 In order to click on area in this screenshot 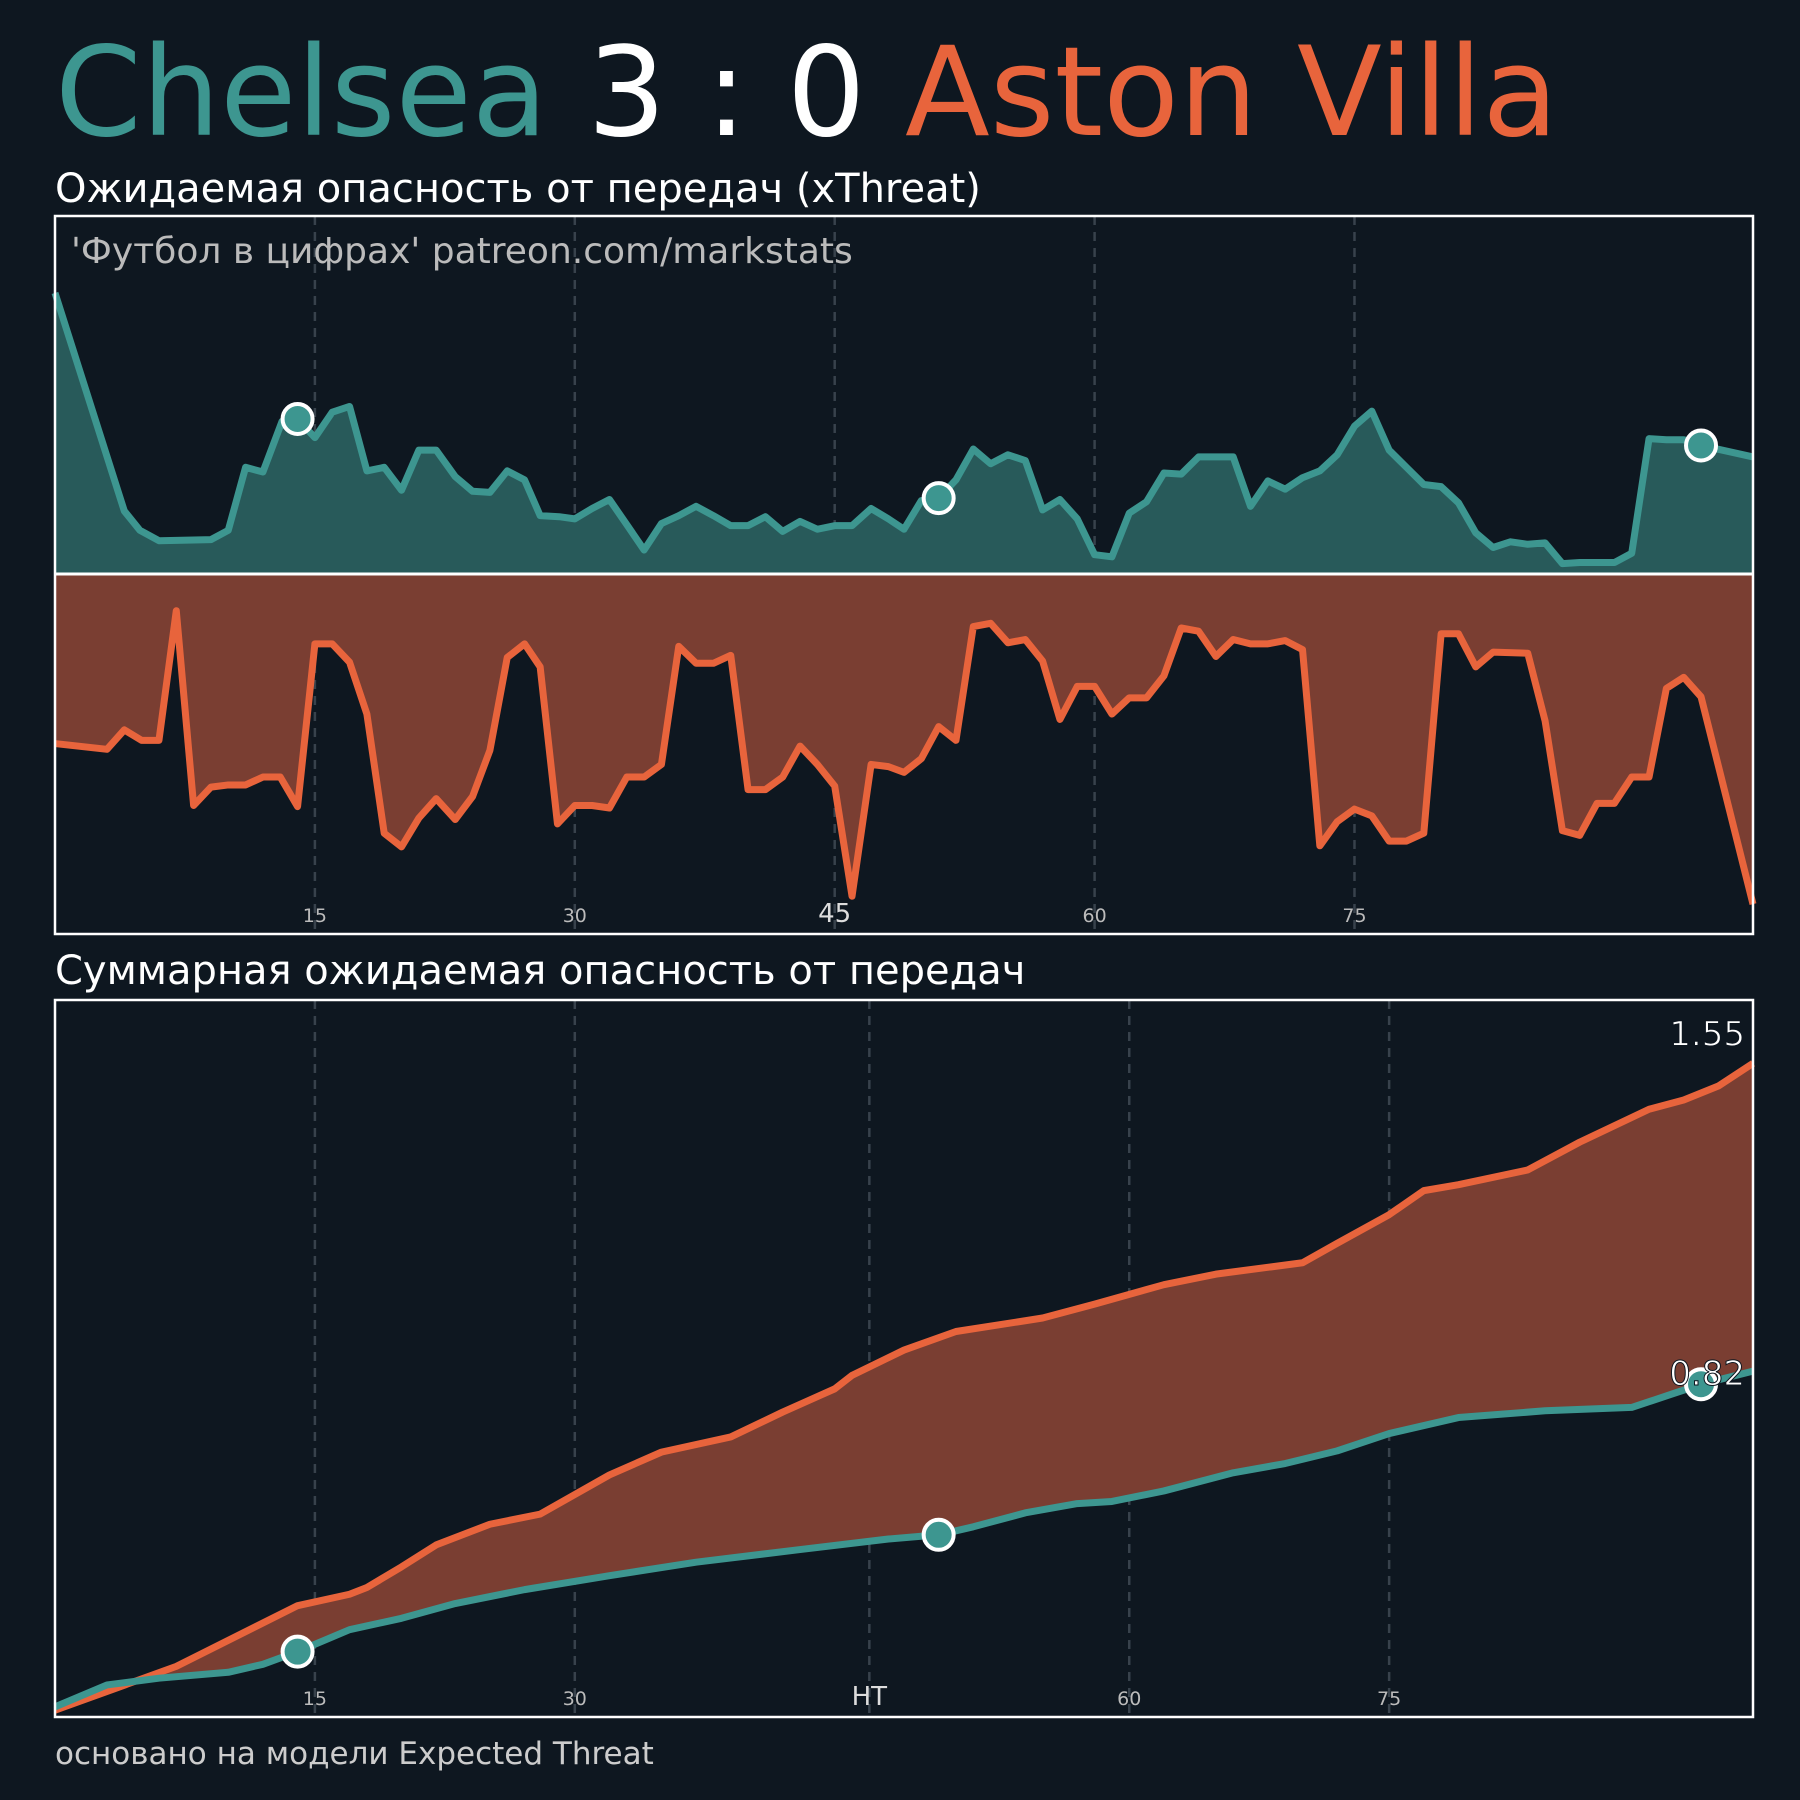, I will do `click(904, 433)`.